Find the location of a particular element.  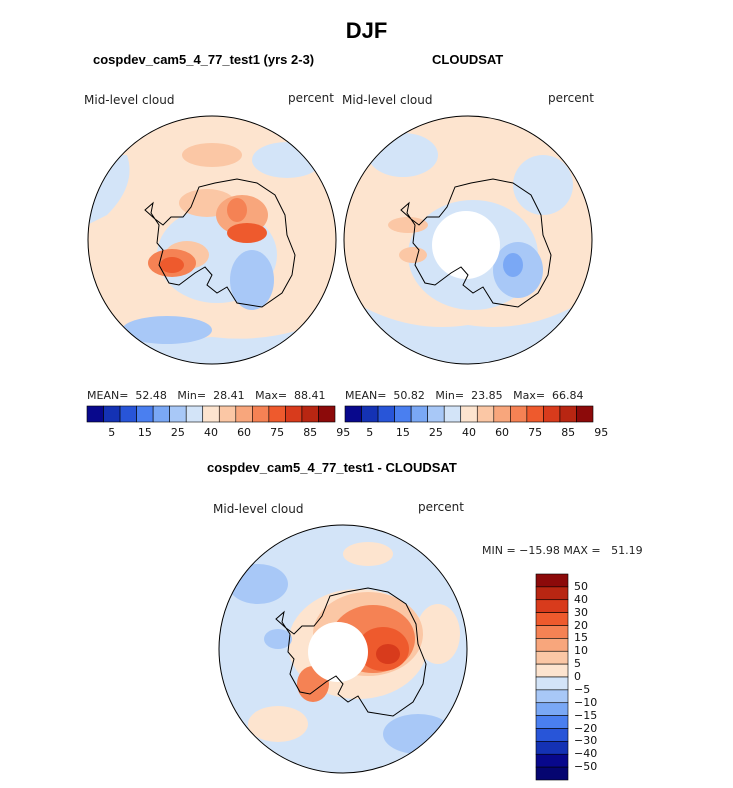

panel-1-heading: cospdev_cam5_4_77_test1 (yrs 2-3) is located at coordinates (204, 59).